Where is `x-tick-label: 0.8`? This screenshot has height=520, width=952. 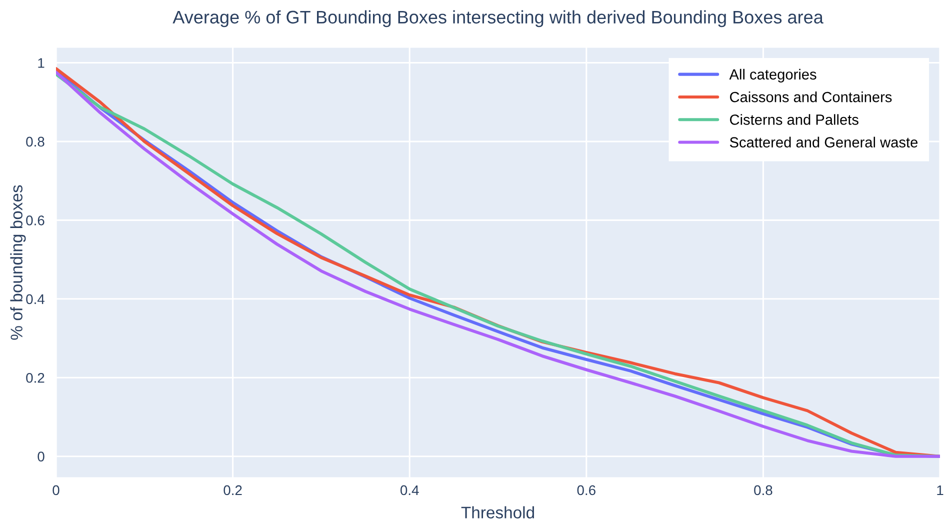
x-tick-label: 0.8 is located at coordinates (763, 490).